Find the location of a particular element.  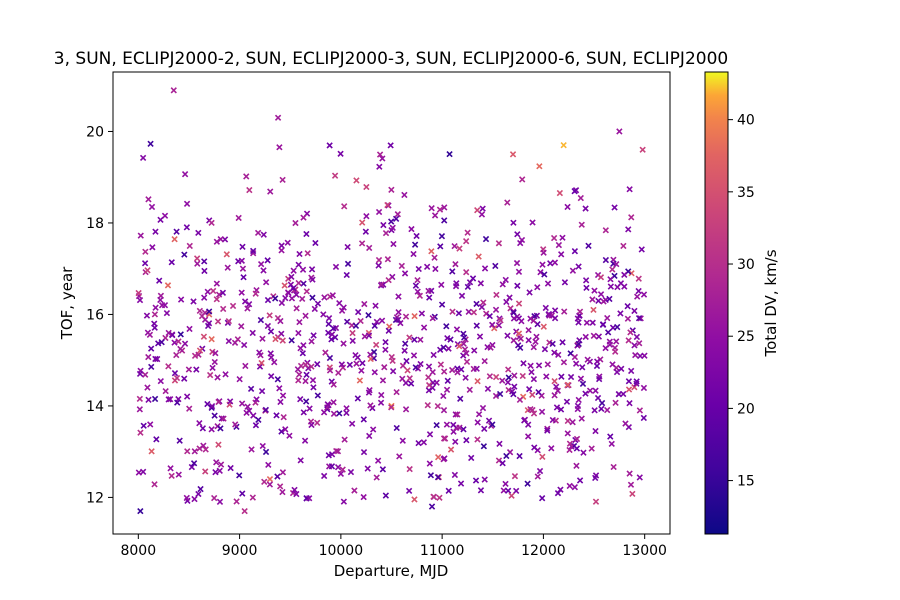

colorbar-ticks: 15 20 25 30 35 40 is located at coordinates (741, 301).